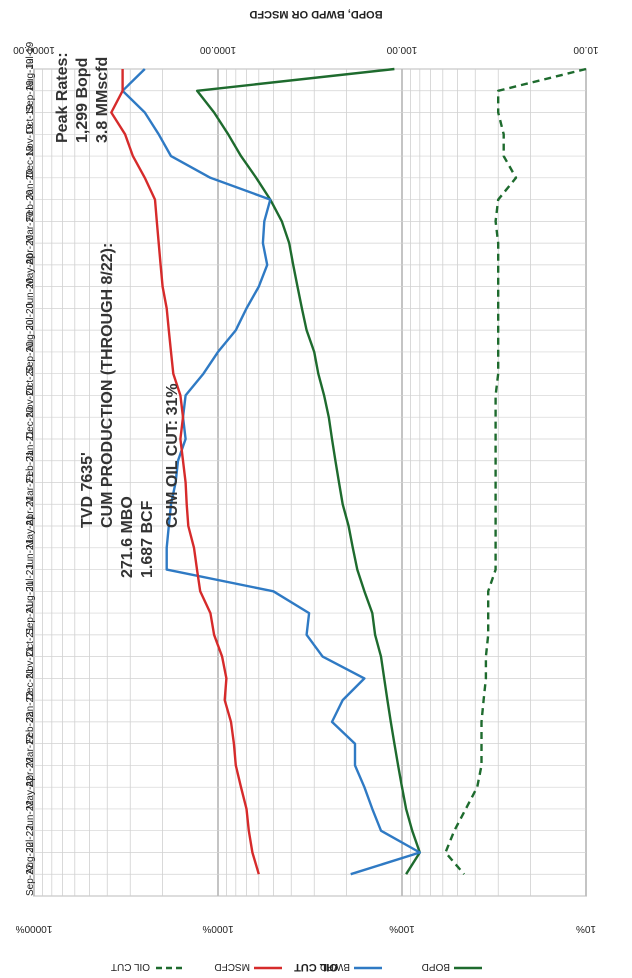  What do you see at coordinates (30, 380) in the screenshot?
I see `category-tick-label: Oct-20` at bounding box center [30, 380].